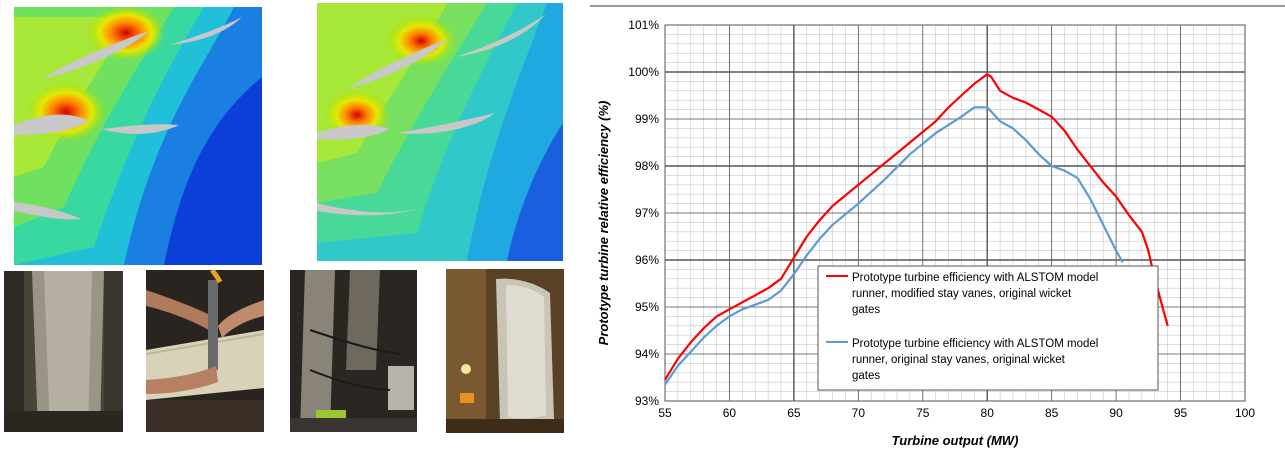 Image resolution: width=1285 pixels, height=461 pixels. I want to click on y-tick-label: 96%, so click(647, 260).